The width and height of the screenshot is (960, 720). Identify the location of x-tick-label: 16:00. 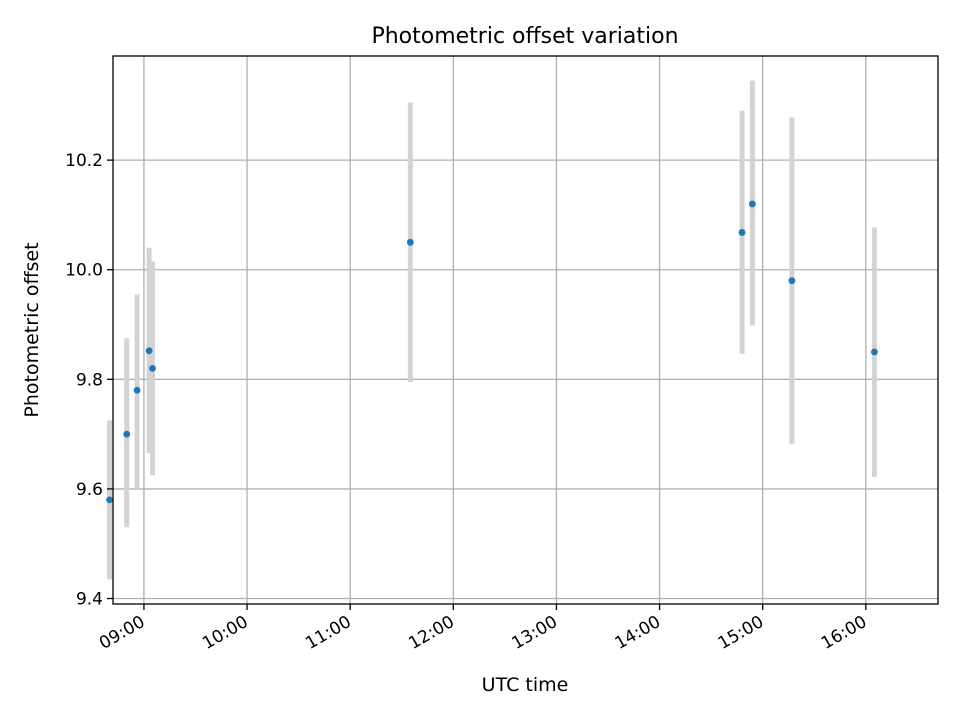
(844, 633).